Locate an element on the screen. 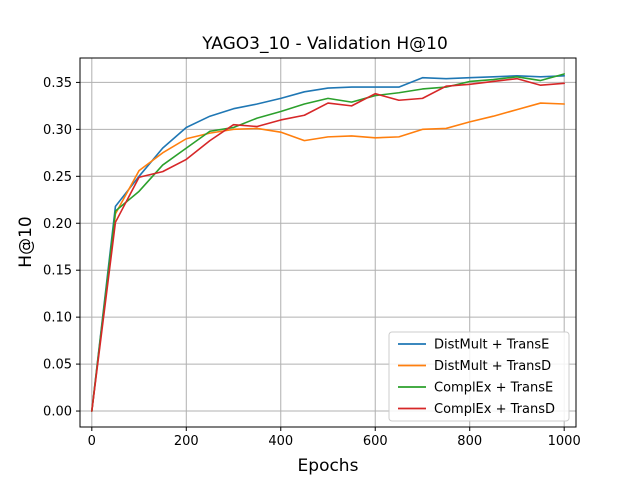 This screenshot has width=640, height=480. legend-box is located at coordinates (479, 376).